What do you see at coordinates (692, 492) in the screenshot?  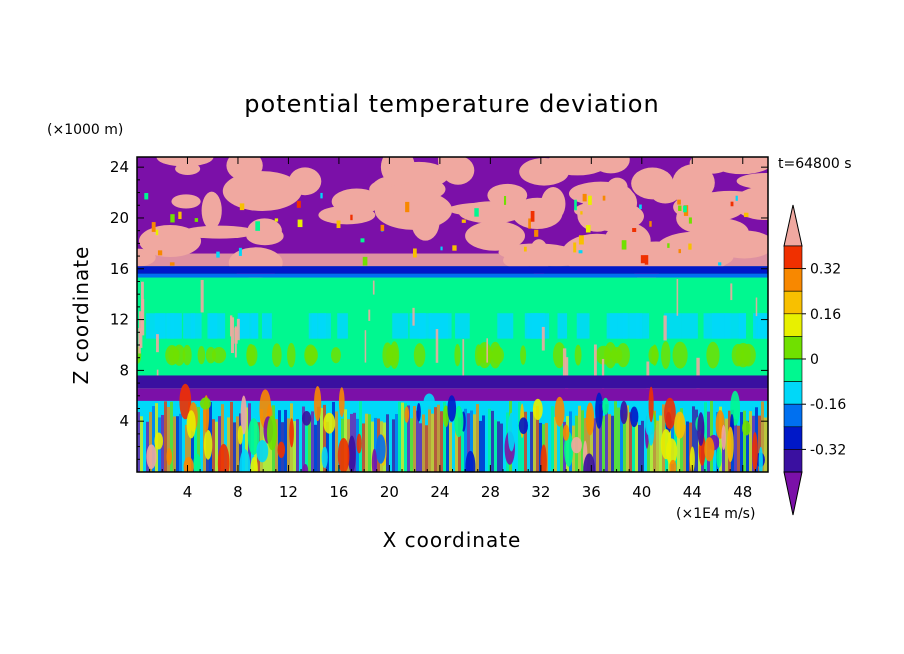 I see `x-tick-label: 44` at bounding box center [692, 492].